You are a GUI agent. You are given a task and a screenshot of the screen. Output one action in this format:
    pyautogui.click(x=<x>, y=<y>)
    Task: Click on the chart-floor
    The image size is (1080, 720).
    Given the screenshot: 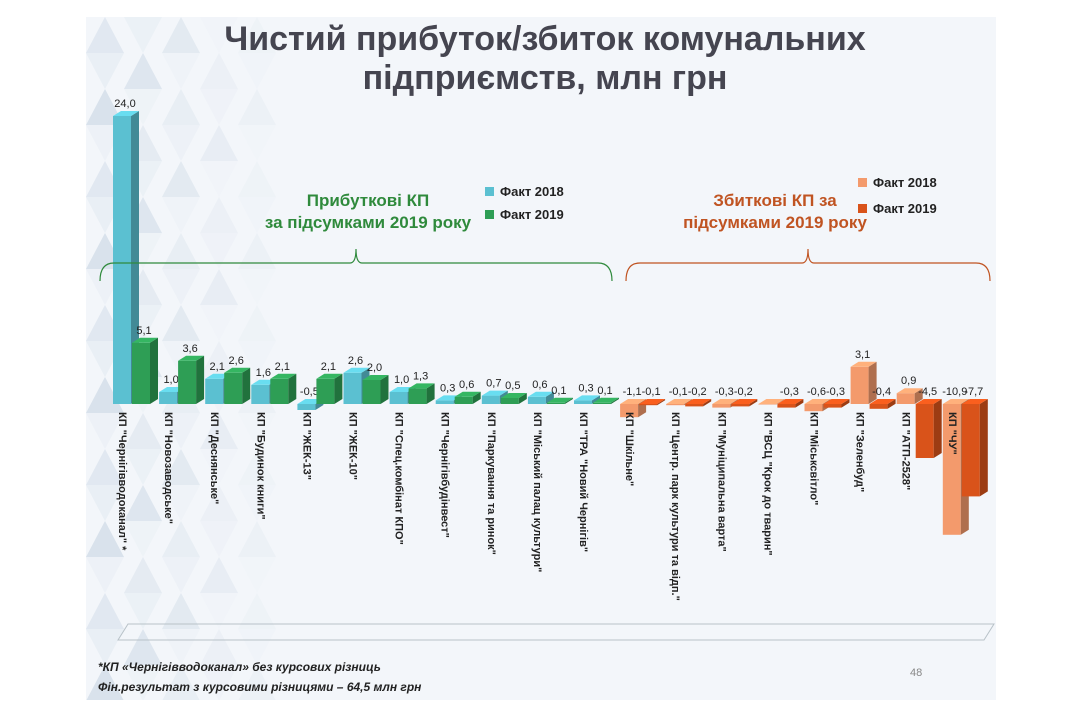 What is the action you would take?
    pyautogui.click(x=556, y=632)
    